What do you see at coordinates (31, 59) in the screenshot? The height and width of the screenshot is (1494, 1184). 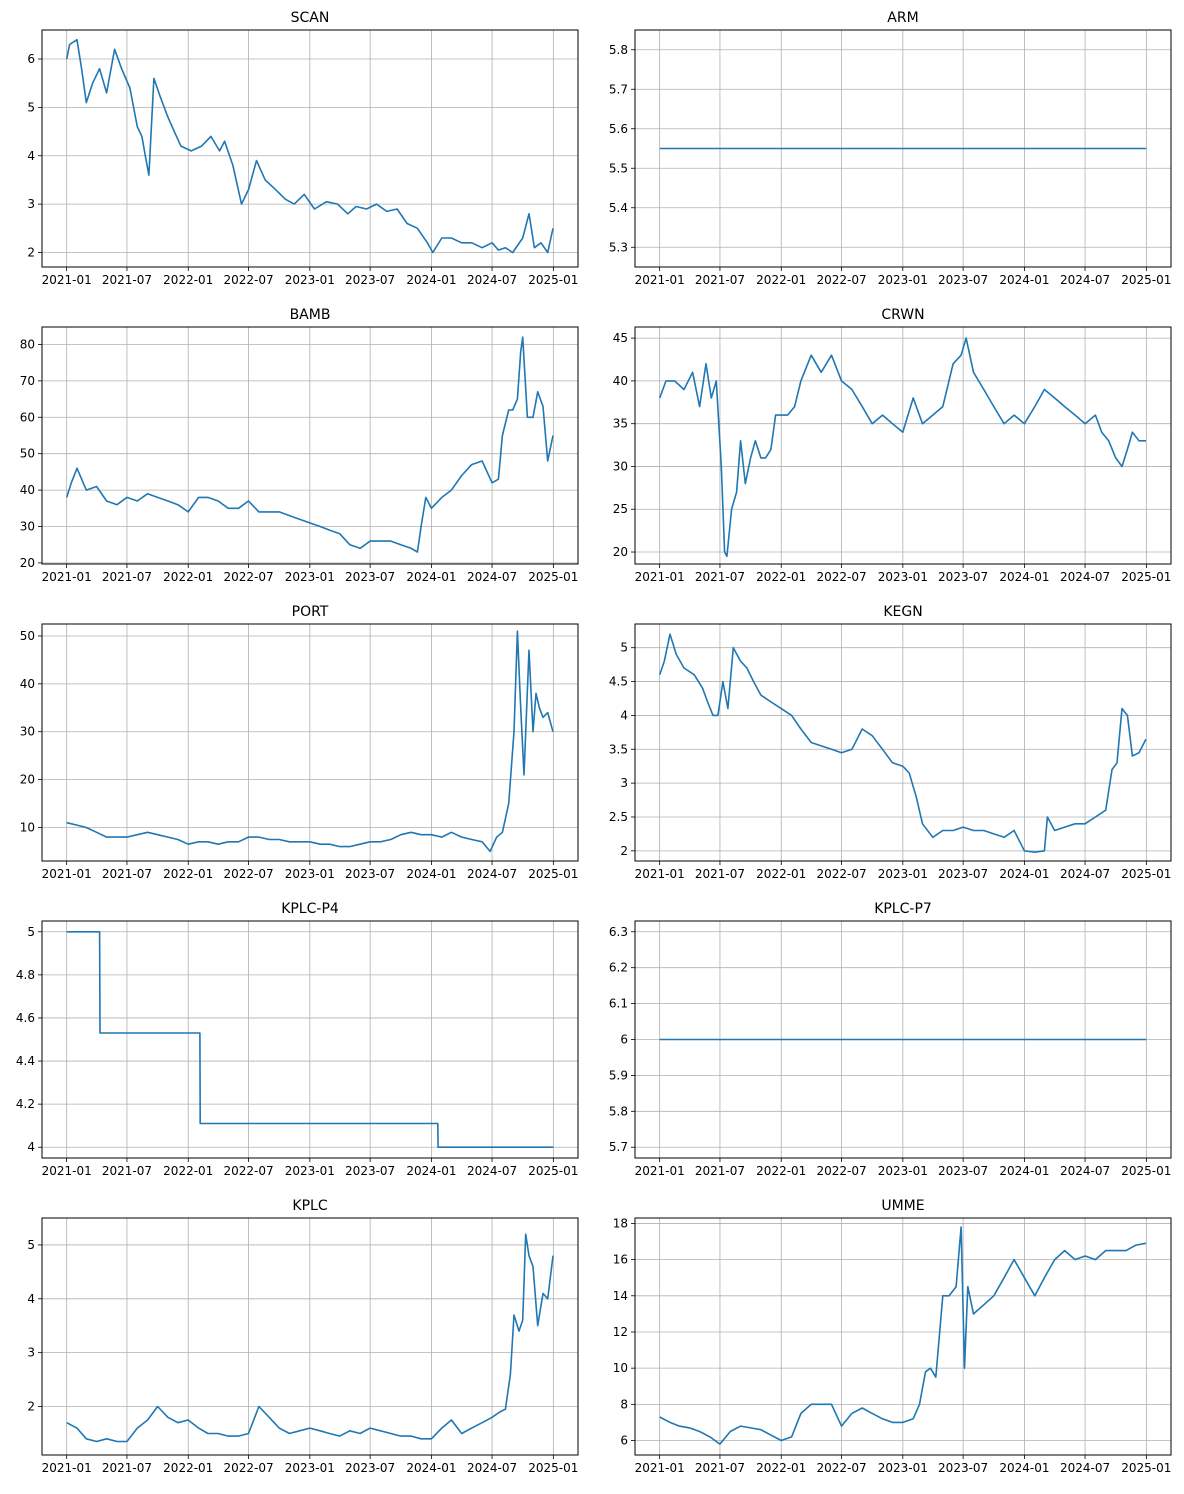 I see `y-tick-label: 6` at bounding box center [31, 59].